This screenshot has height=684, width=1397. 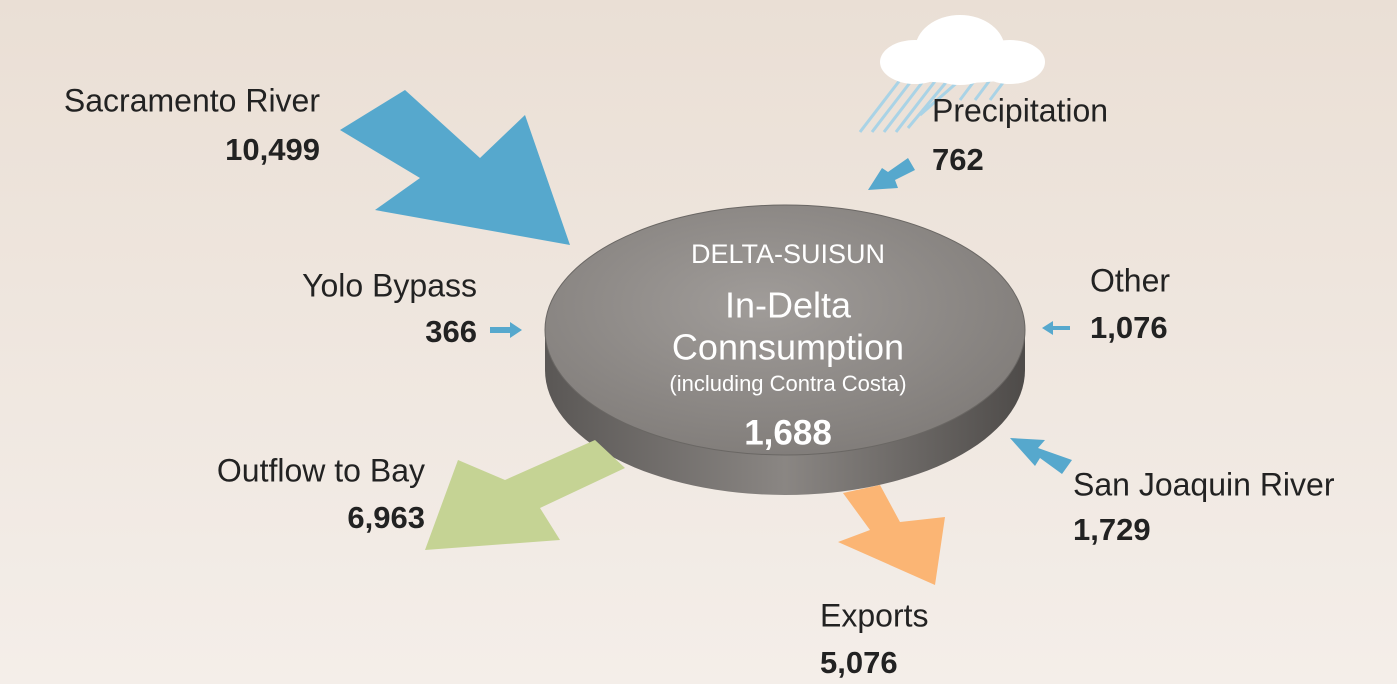 I want to click on flow-label: Yolo Bypass, so click(x=389, y=285).